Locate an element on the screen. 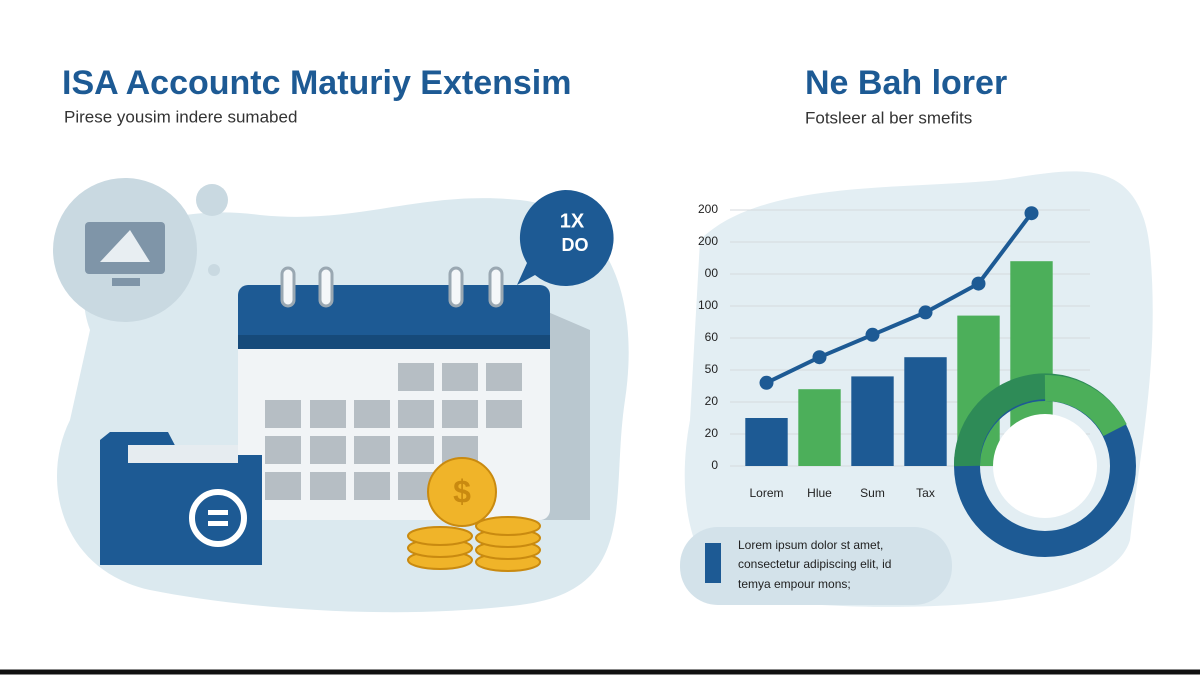 The height and width of the screenshot is (675, 1200). x-tick-label: Hlue is located at coordinates (819, 493).